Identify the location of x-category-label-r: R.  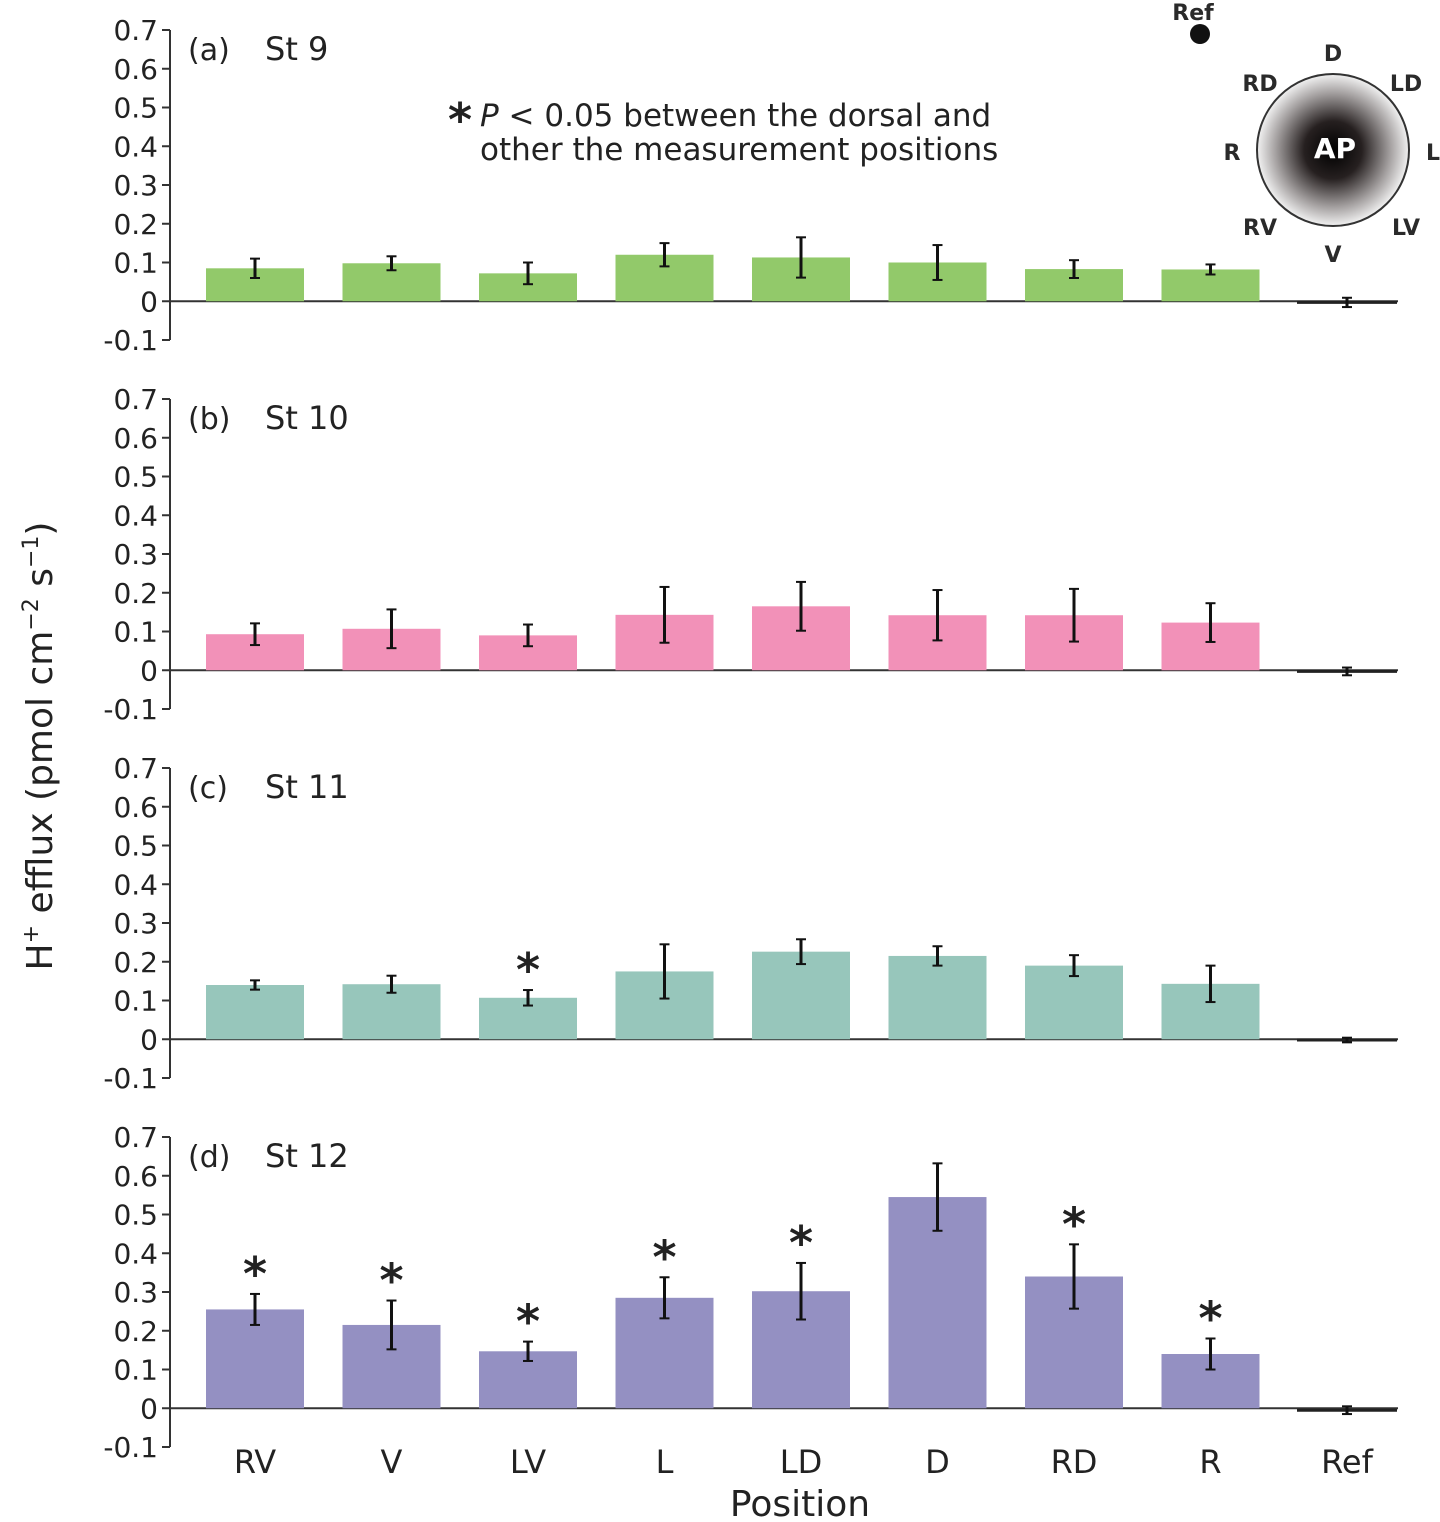
(1210, 1462).